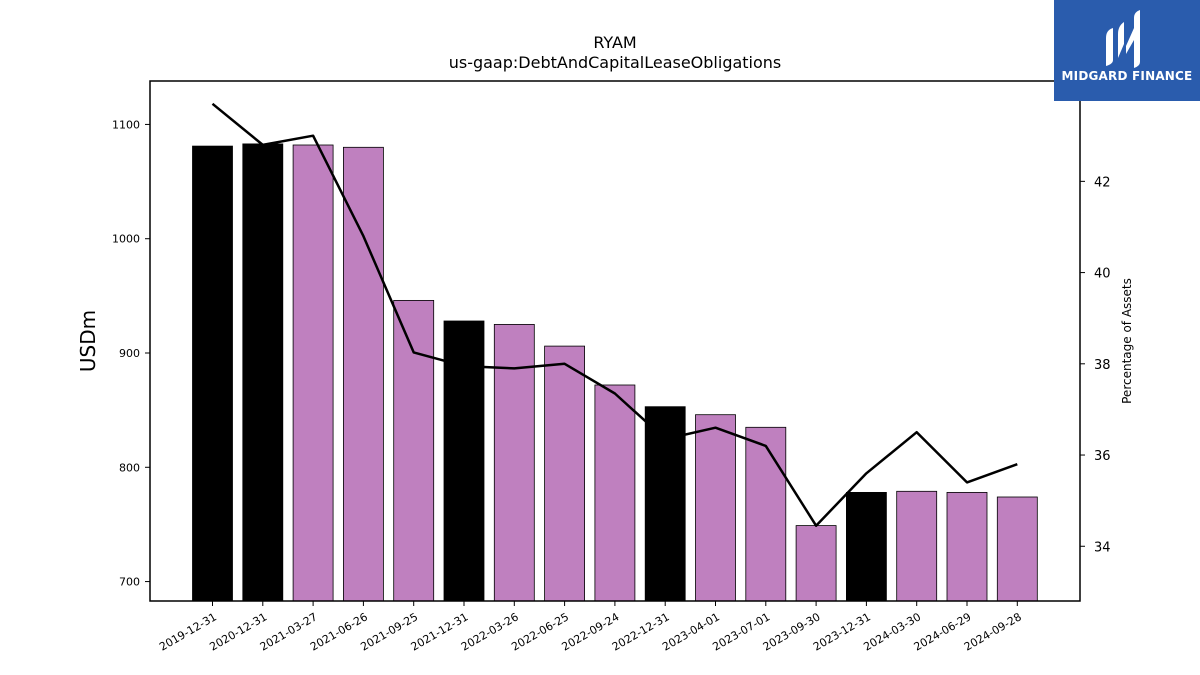  I want to click on y-axis-label-right: Percentage of Assets, so click(1127, 341).